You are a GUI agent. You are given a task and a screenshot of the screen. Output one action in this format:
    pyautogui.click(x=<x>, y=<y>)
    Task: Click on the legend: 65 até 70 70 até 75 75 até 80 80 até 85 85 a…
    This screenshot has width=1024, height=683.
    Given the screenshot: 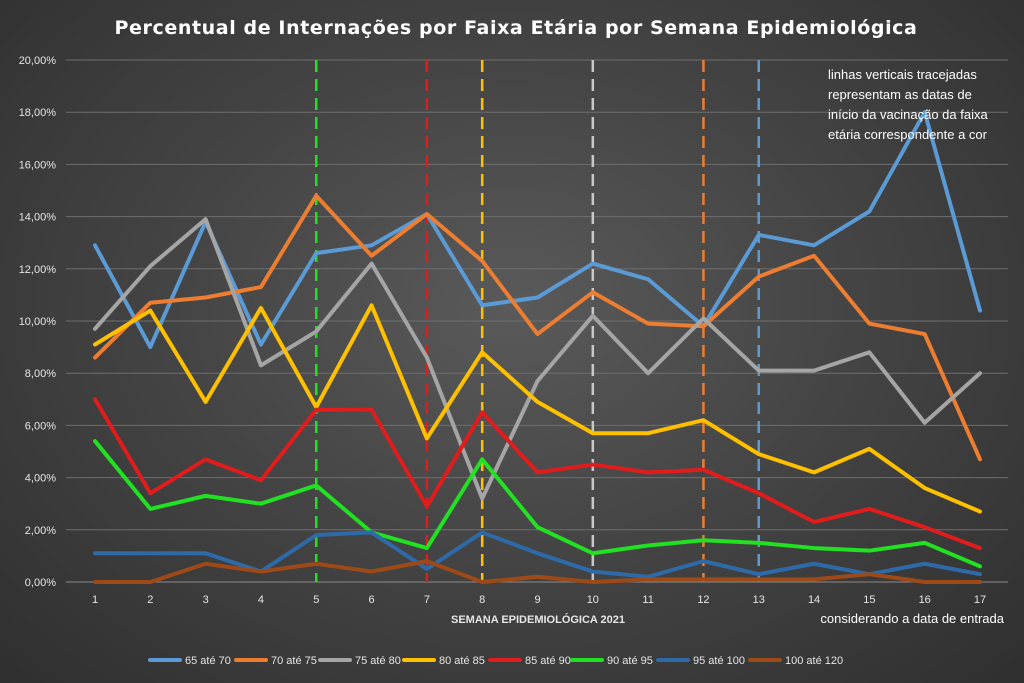 What is the action you would take?
    pyautogui.click(x=495, y=661)
    